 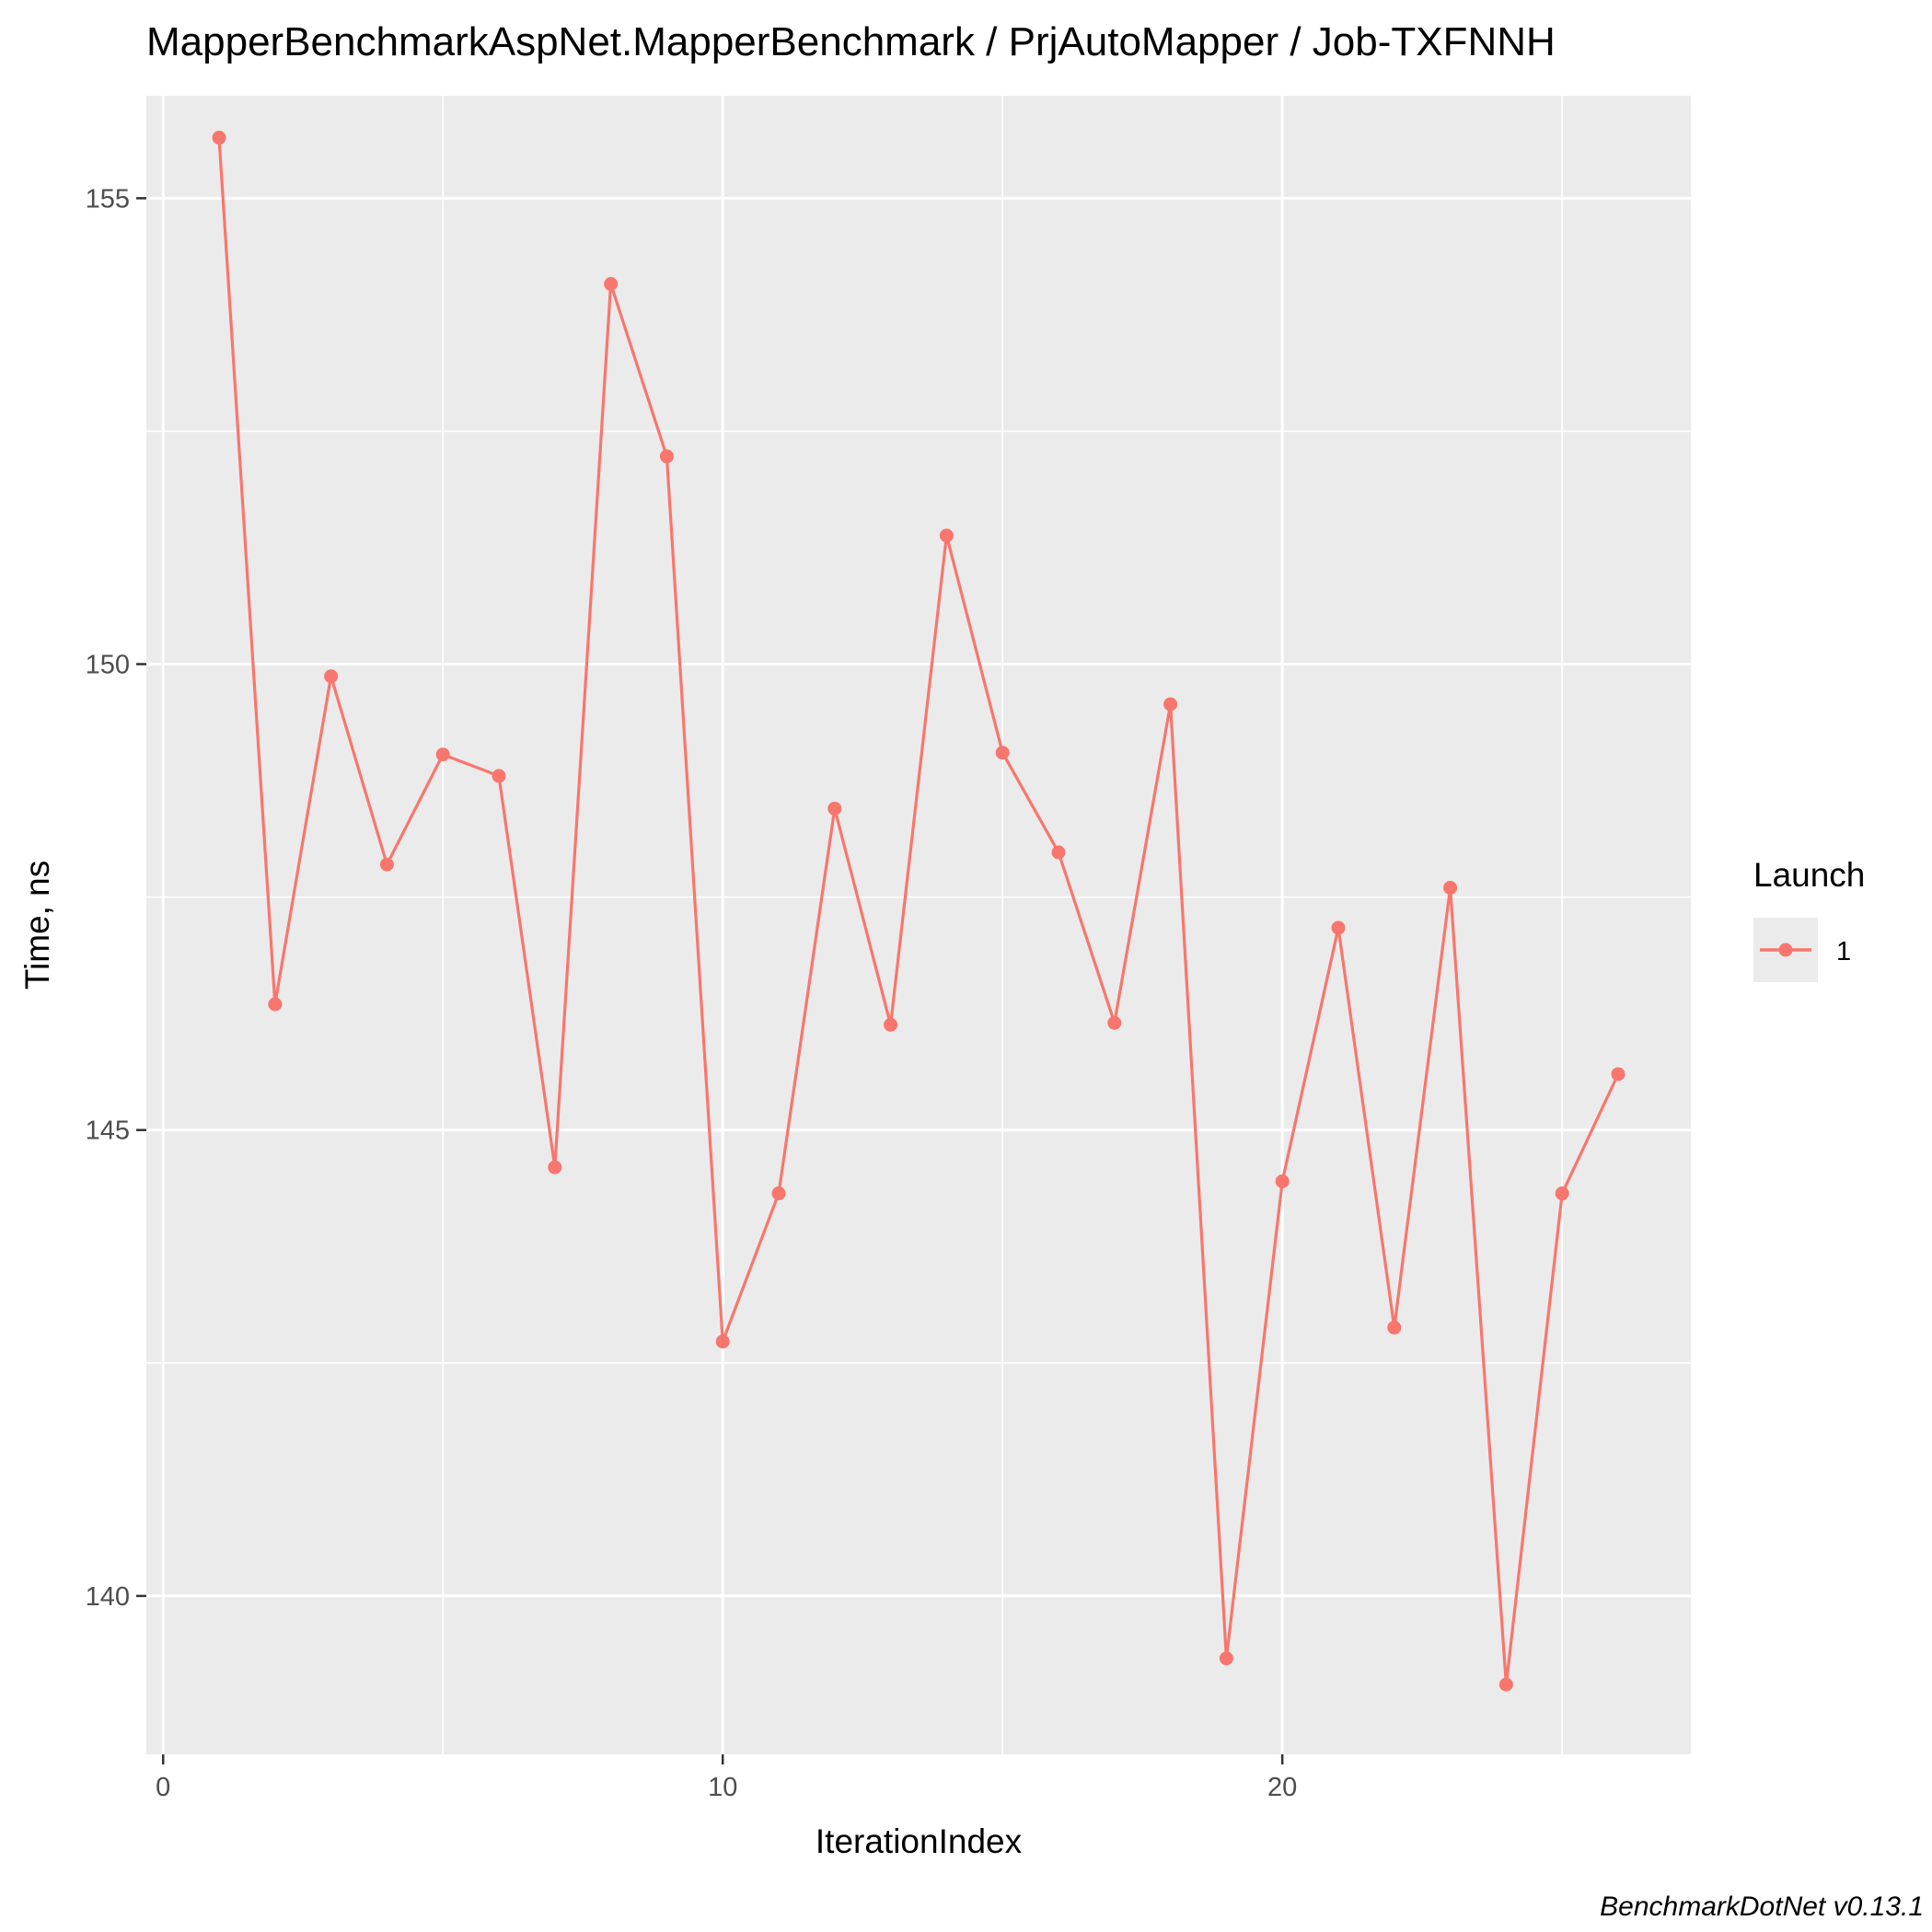 What do you see at coordinates (1282, 1788) in the screenshot?
I see `x-tick-label: 20` at bounding box center [1282, 1788].